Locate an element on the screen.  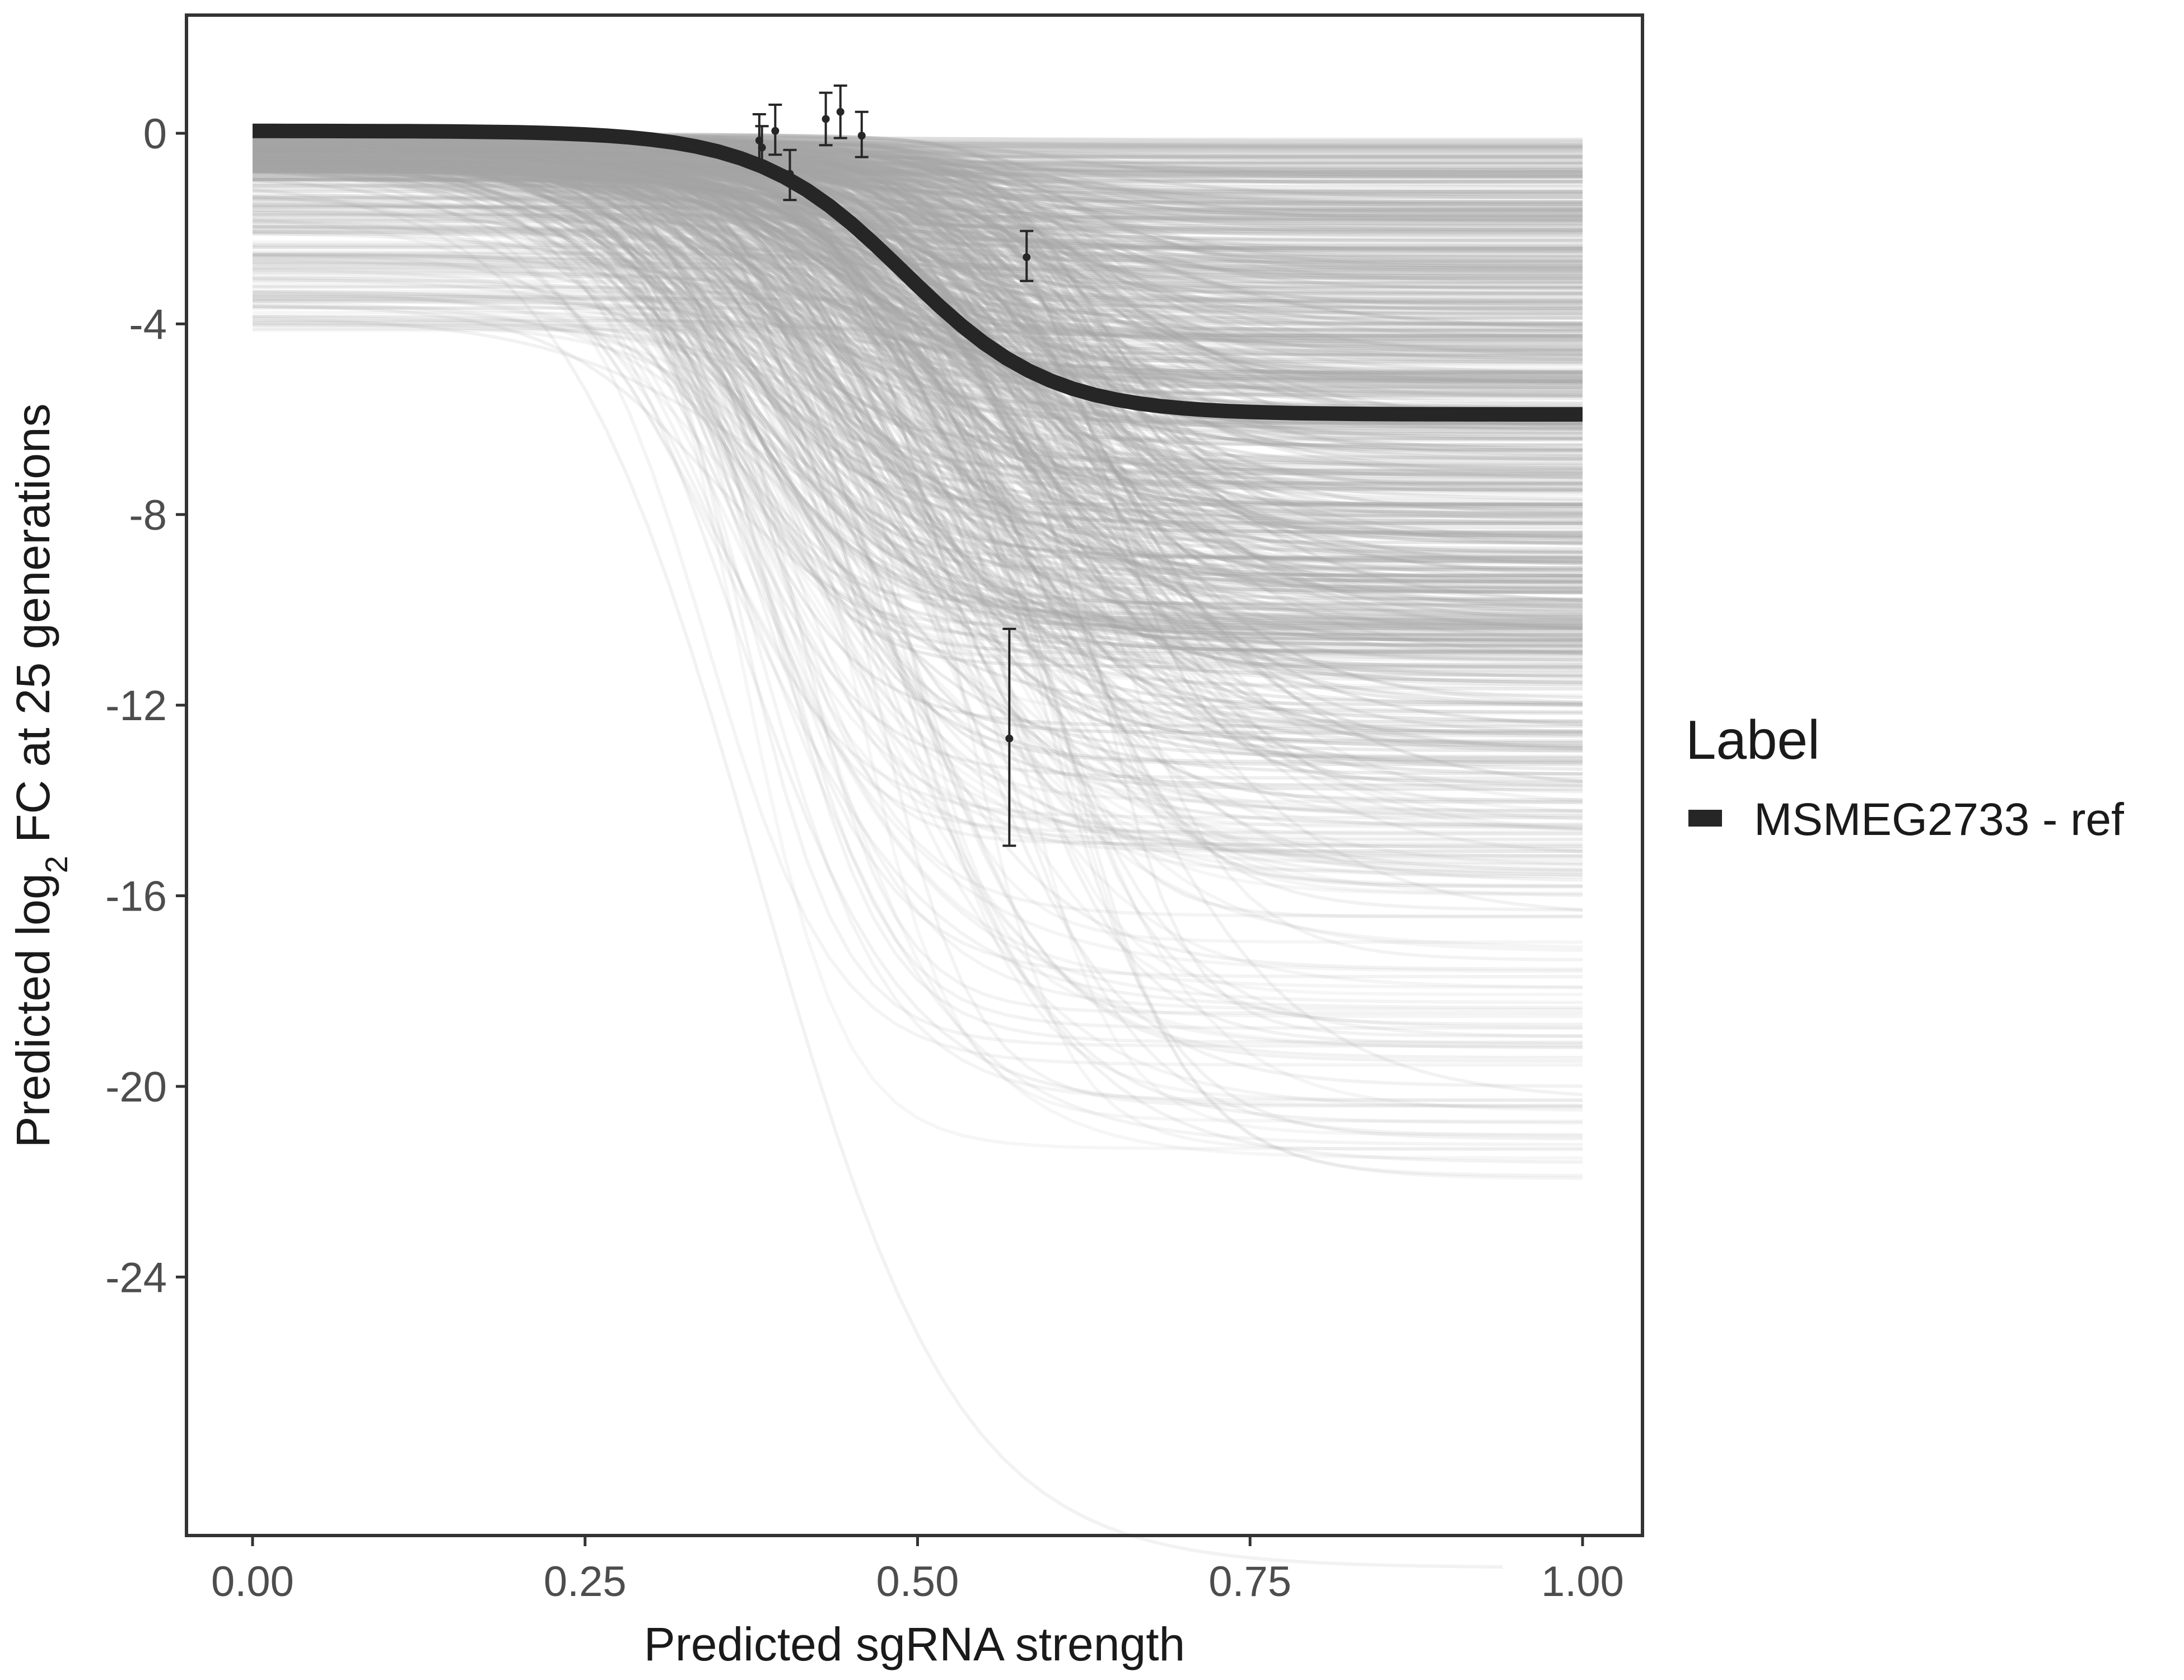
reference-curve-layer is located at coordinates (918, 273).